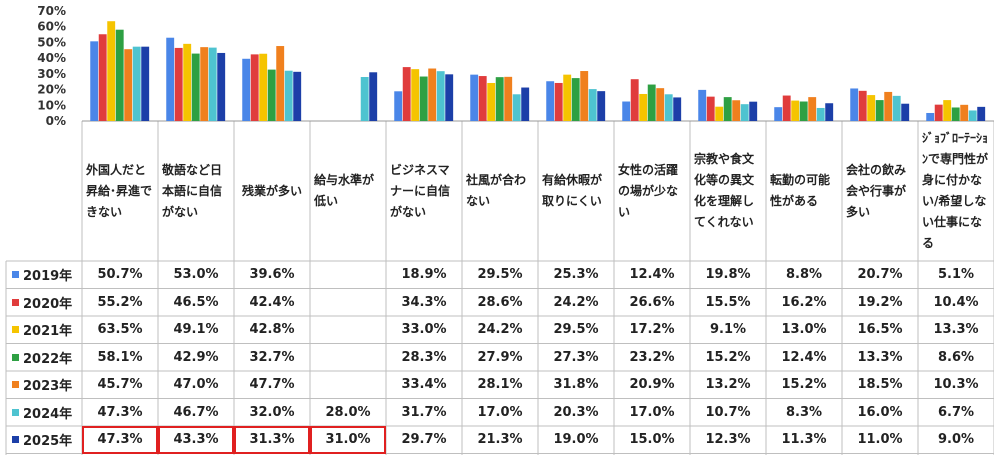 The width and height of the screenshot is (994, 456). I want to click on legend-label: 2019年, so click(48, 277).